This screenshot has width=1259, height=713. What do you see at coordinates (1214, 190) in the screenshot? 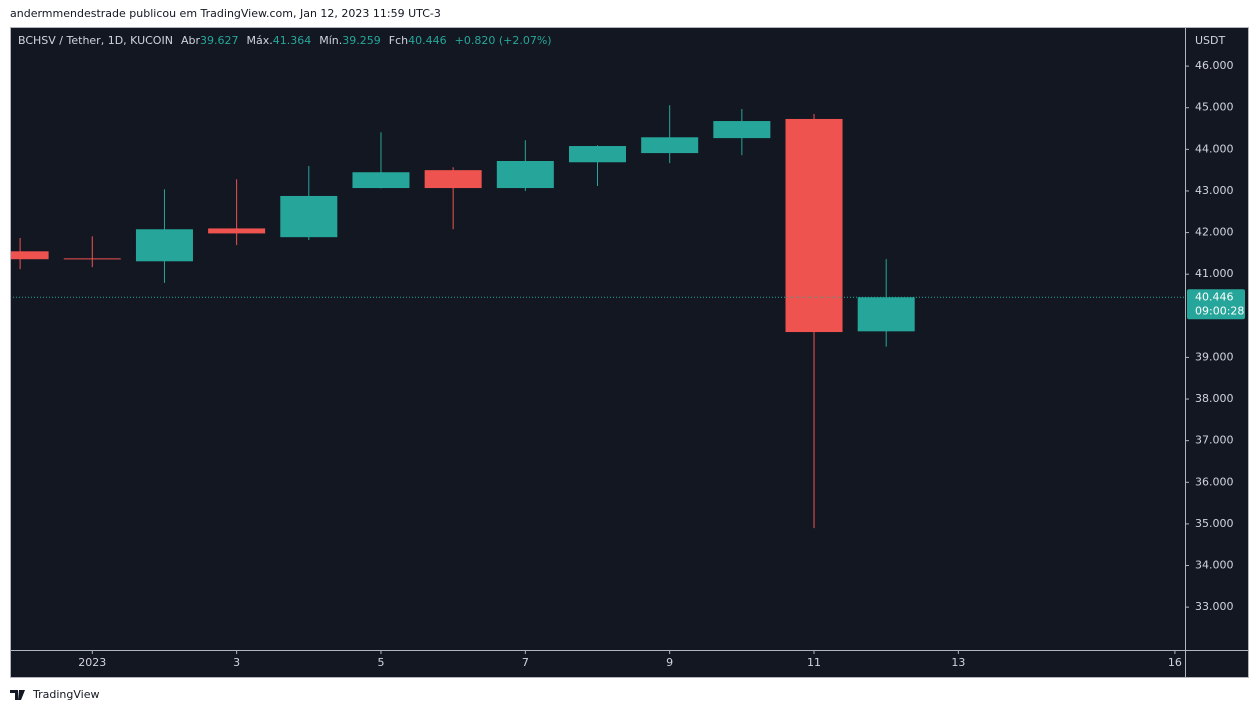
I see `y-tick-label: 43.000` at bounding box center [1214, 190].